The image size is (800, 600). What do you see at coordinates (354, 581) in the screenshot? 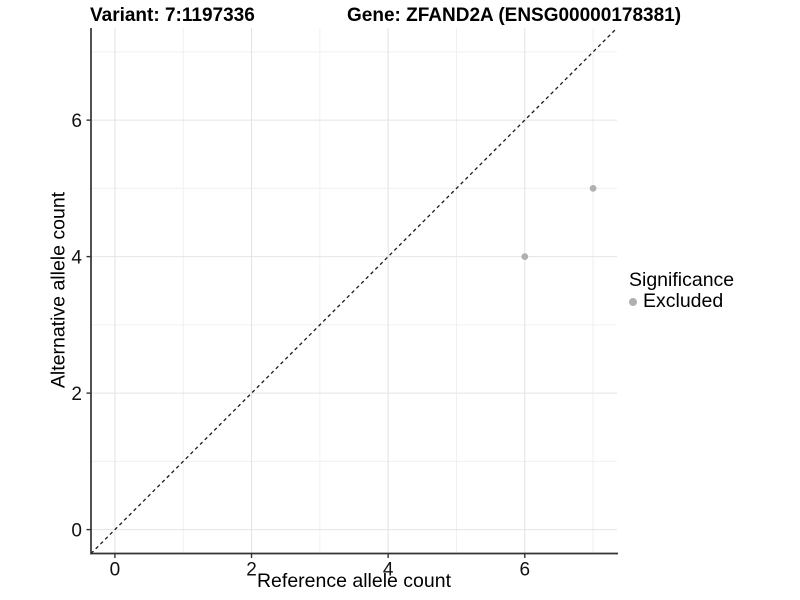
I see `x-axis-title: Reference allele count` at bounding box center [354, 581].